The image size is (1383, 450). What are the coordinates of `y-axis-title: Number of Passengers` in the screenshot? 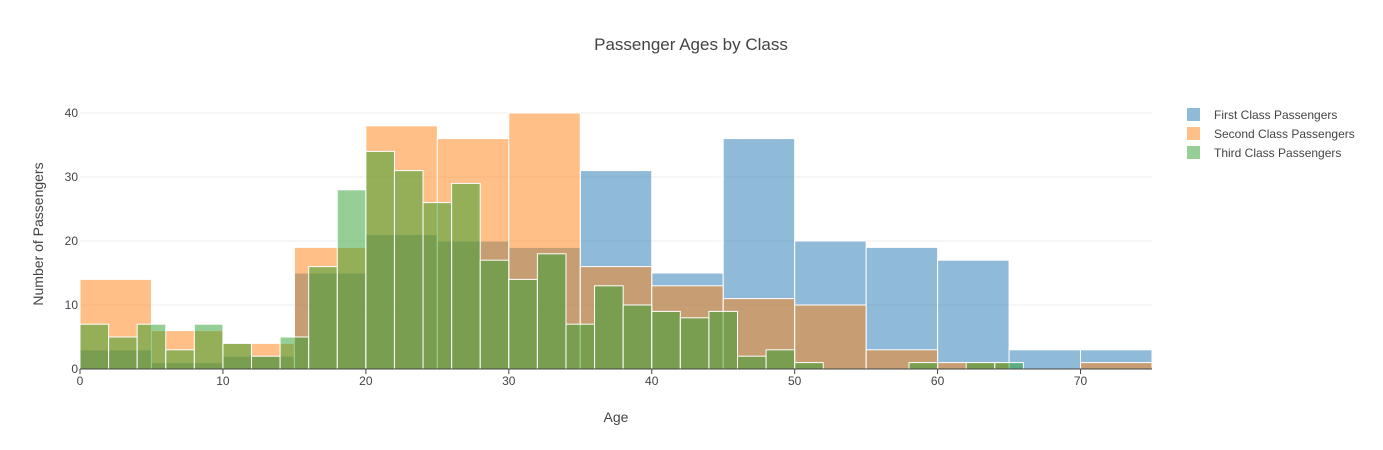 It's located at (38, 233).